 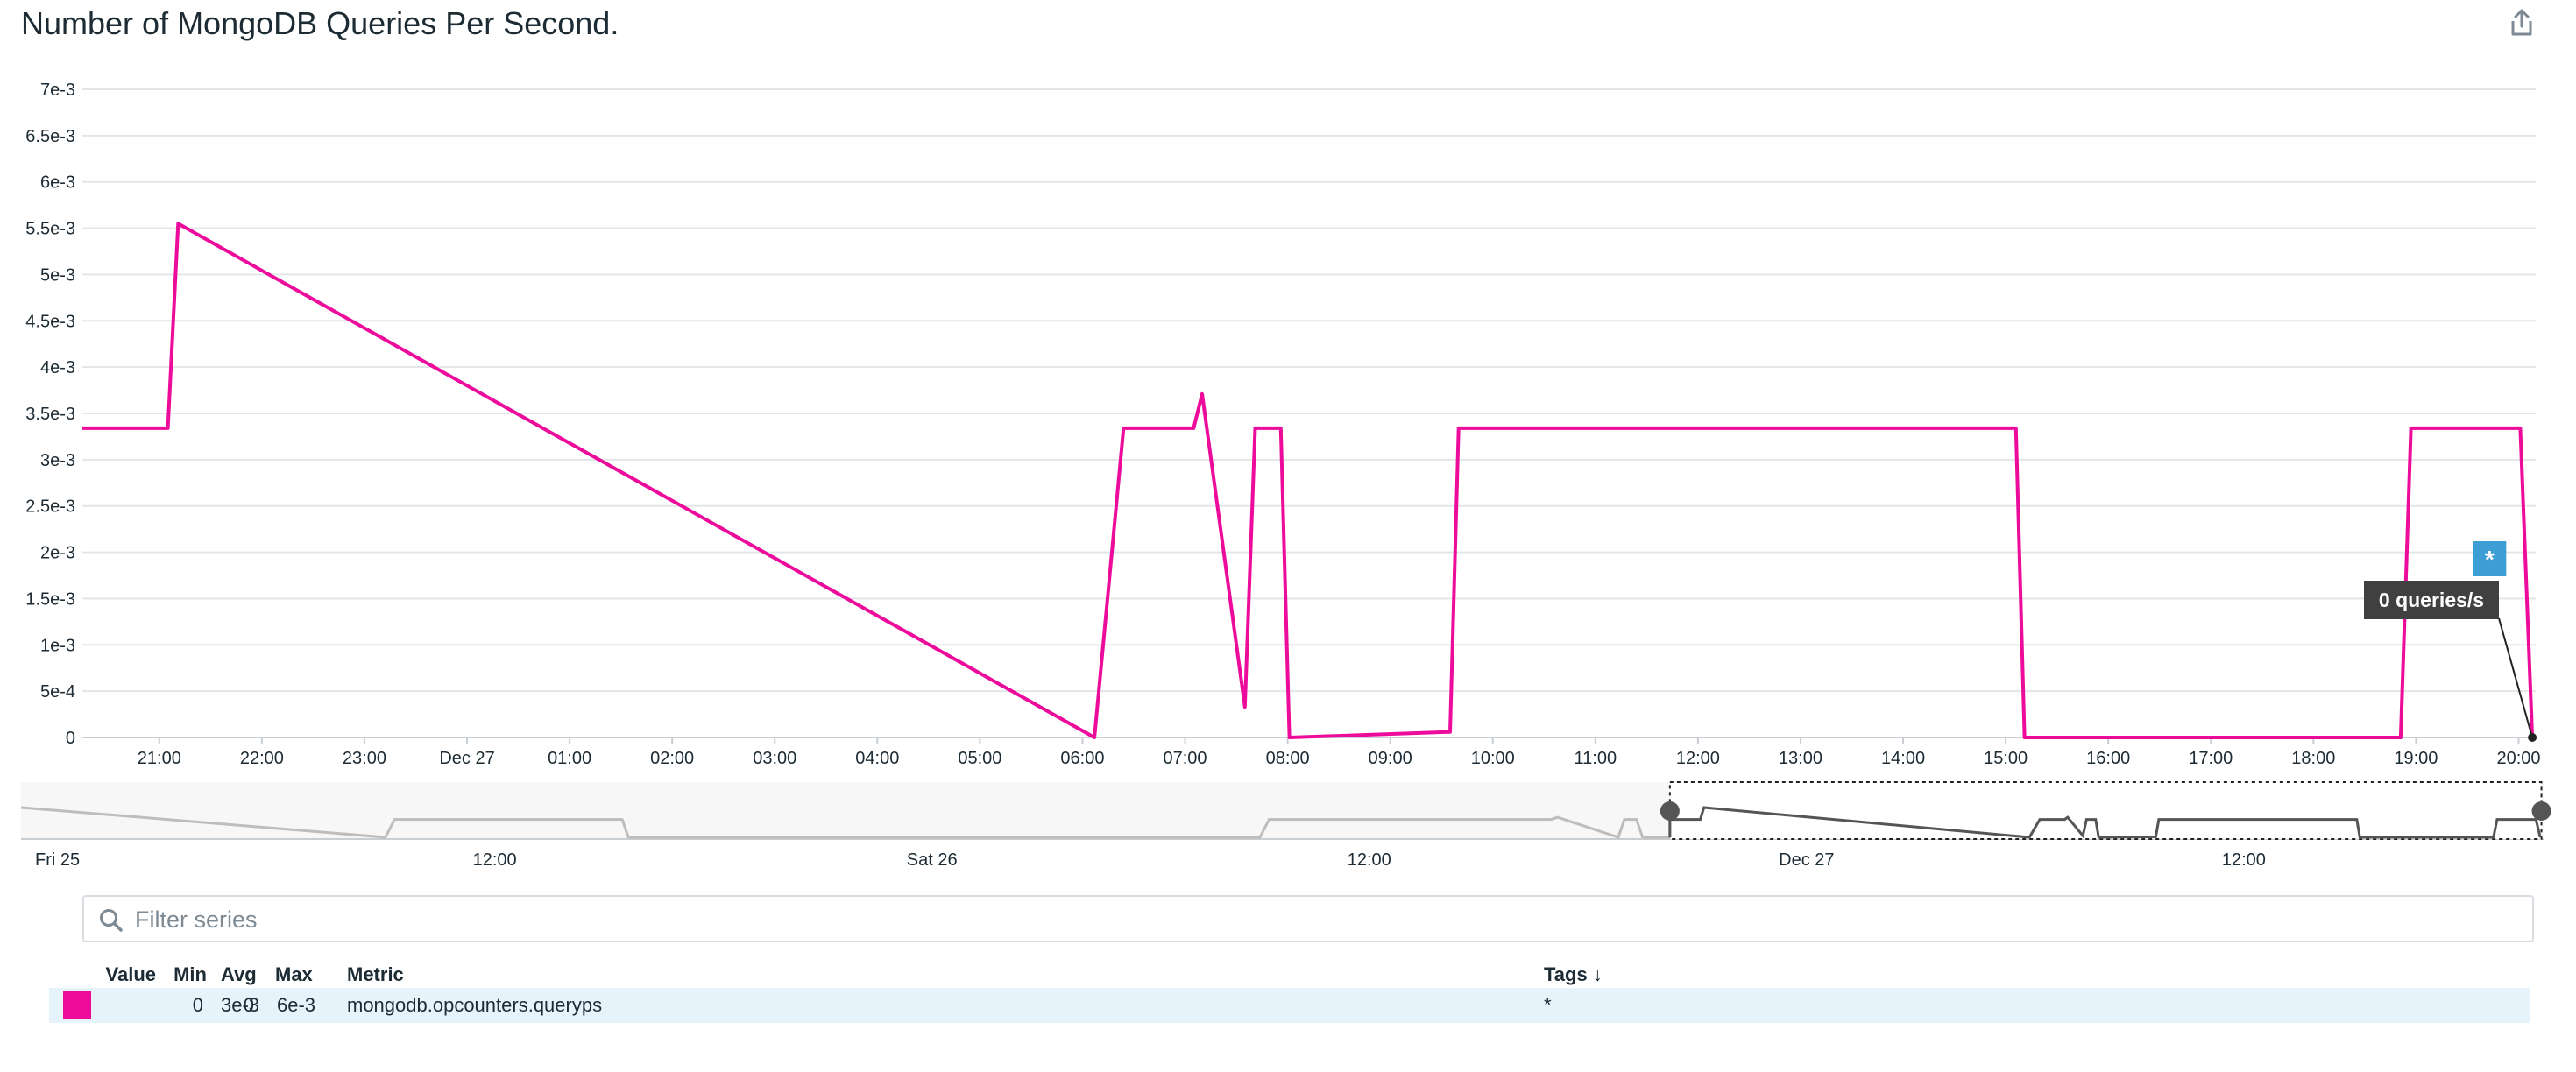 What do you see at coordinates (2518, 759) in the screenshot?
I see `x-tick-label: 20:00` at bounding box center [2518, 759].